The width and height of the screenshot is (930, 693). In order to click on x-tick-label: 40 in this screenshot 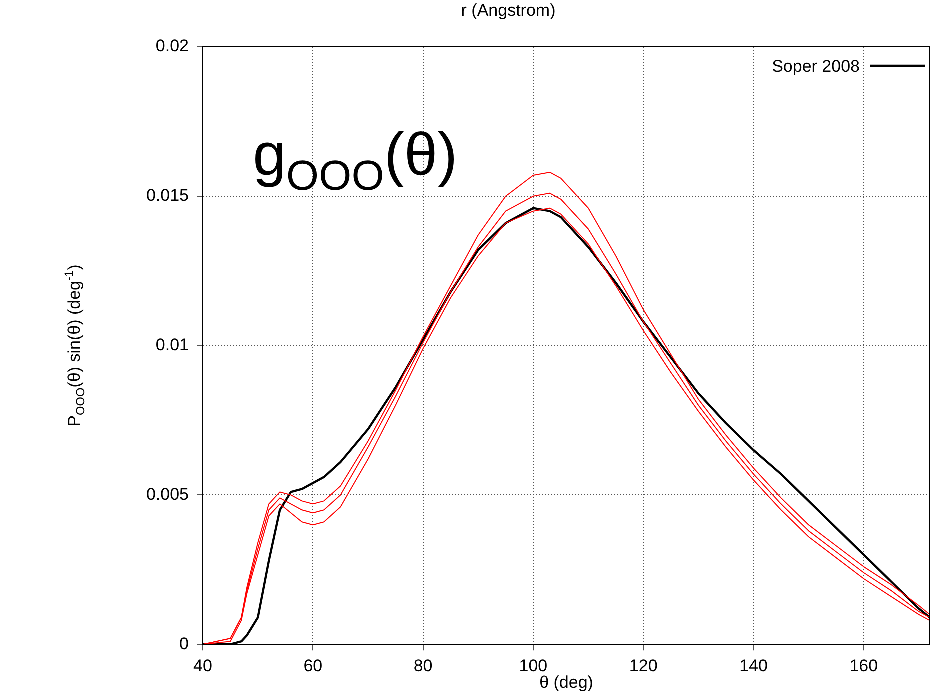, I will do `click(203, 666)`.